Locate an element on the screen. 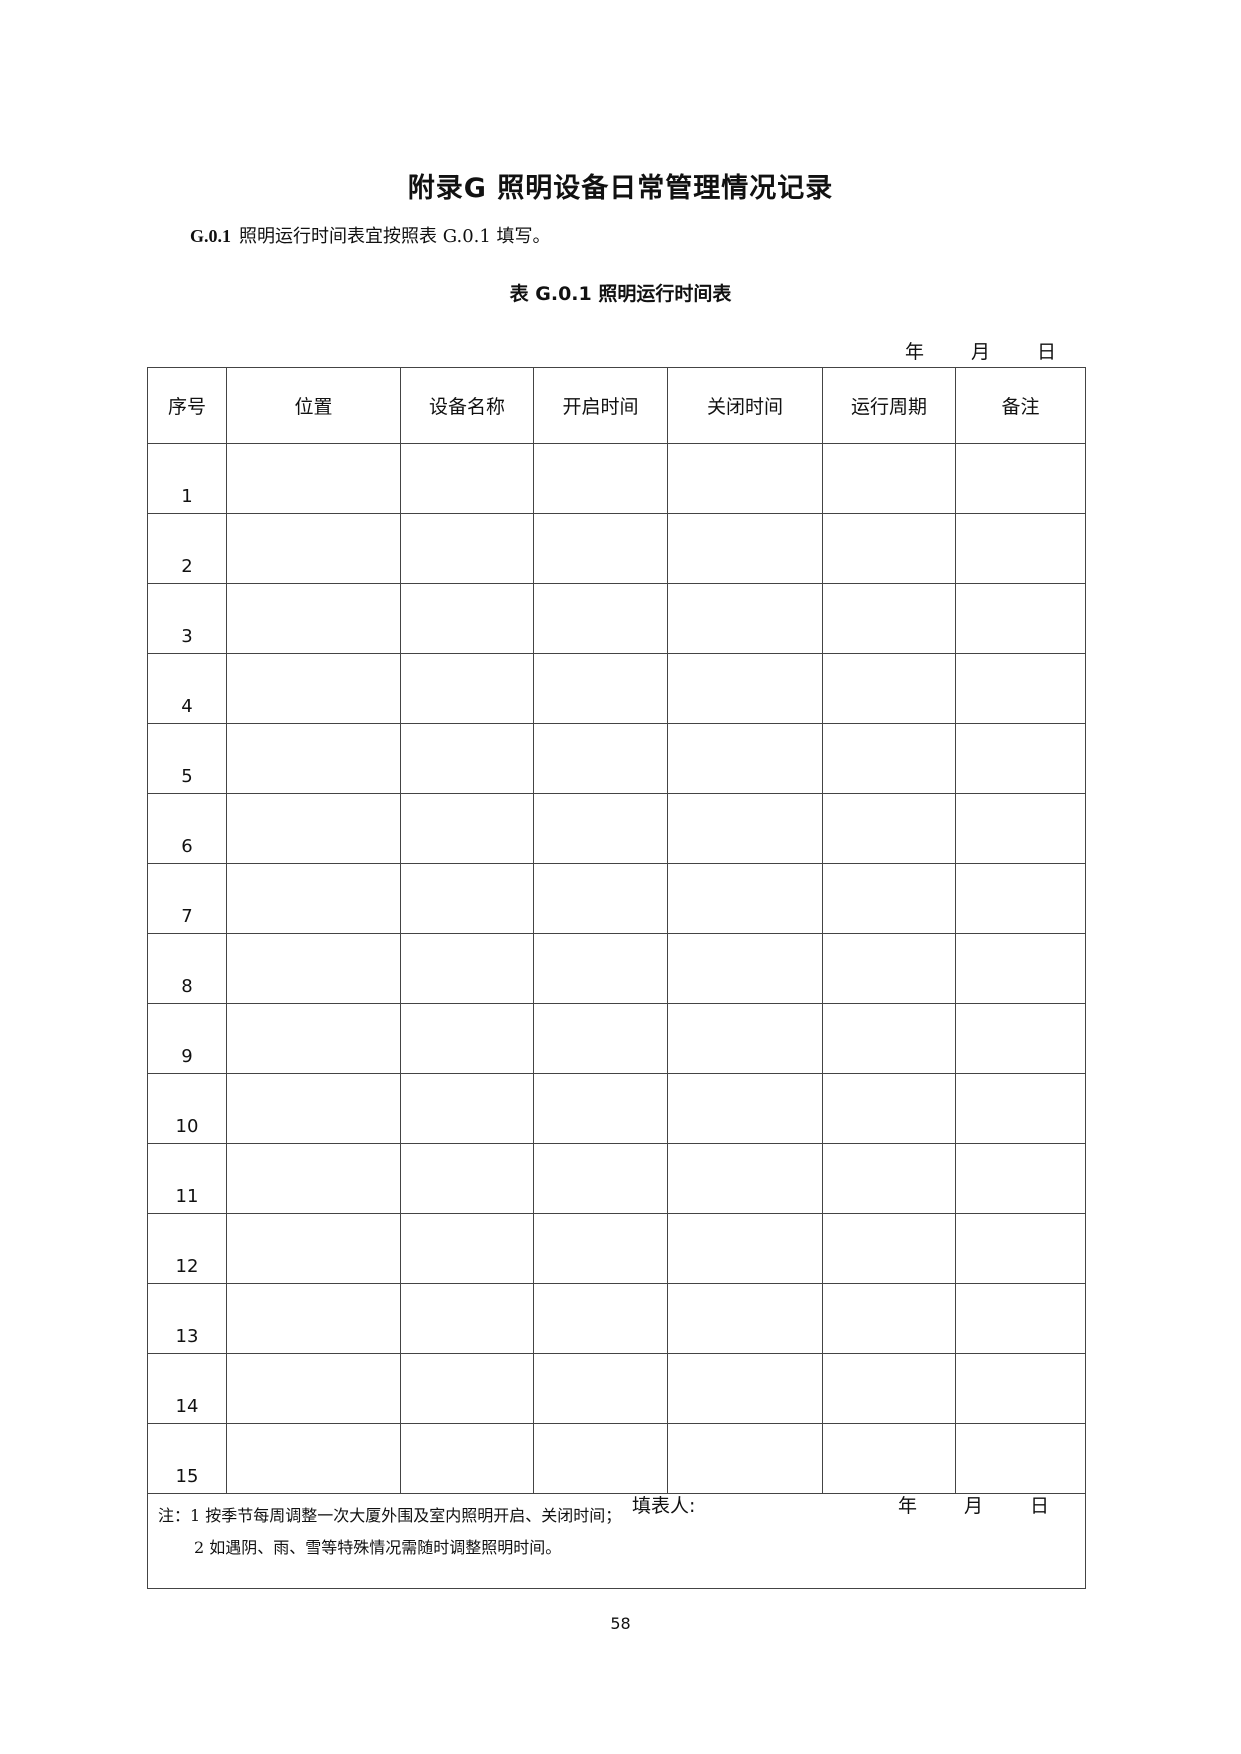 The image size is (1241, 1754). clause-body: 照明运行时间表宜按照表 G.0.1 填写。 is located at coordinates (395, 236).